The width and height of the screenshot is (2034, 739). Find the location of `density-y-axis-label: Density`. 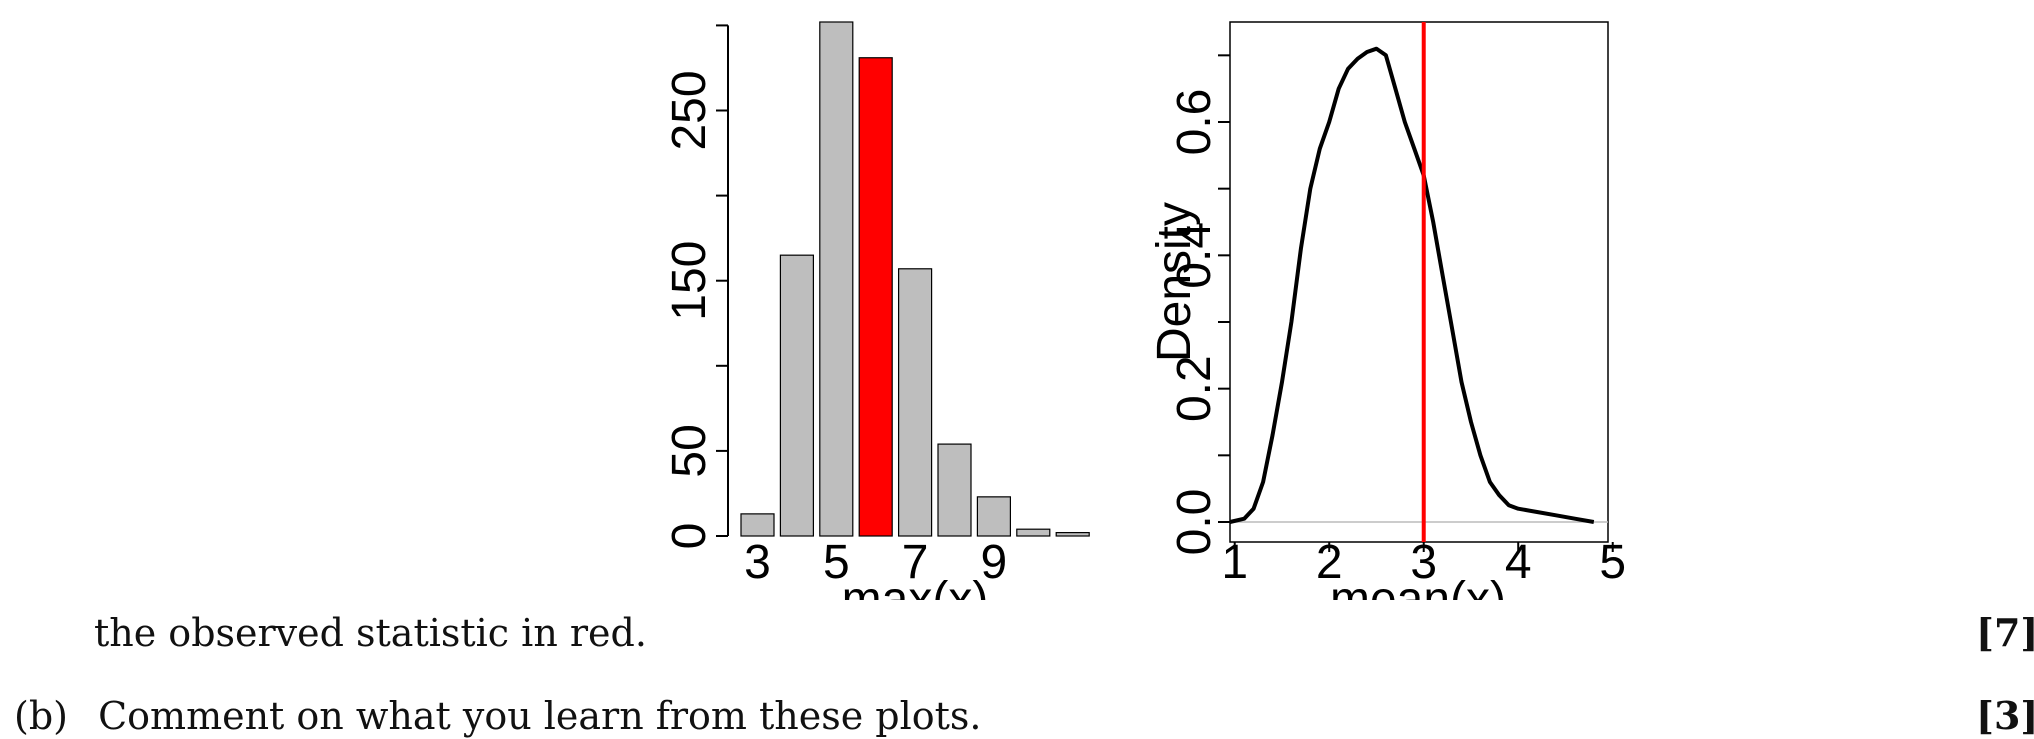

density-y-axis-label: Density is located at coordinates (1174, 282).